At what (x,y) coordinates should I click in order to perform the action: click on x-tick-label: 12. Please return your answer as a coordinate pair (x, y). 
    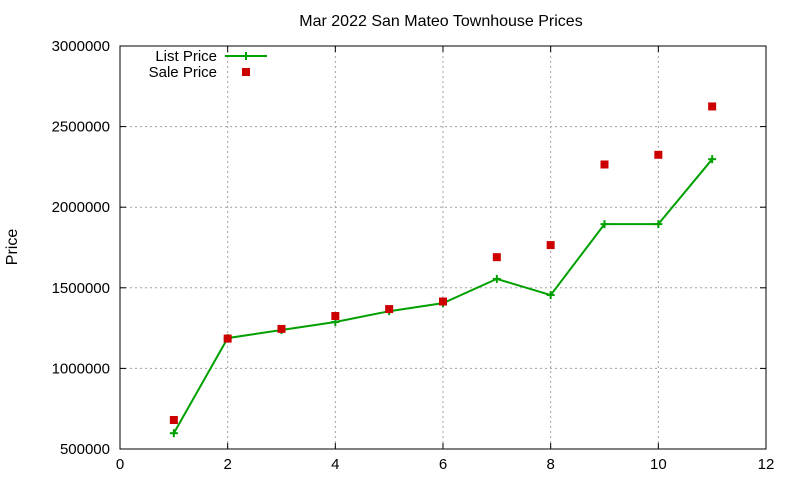
    Looking at the image, I should click on (766, 464).